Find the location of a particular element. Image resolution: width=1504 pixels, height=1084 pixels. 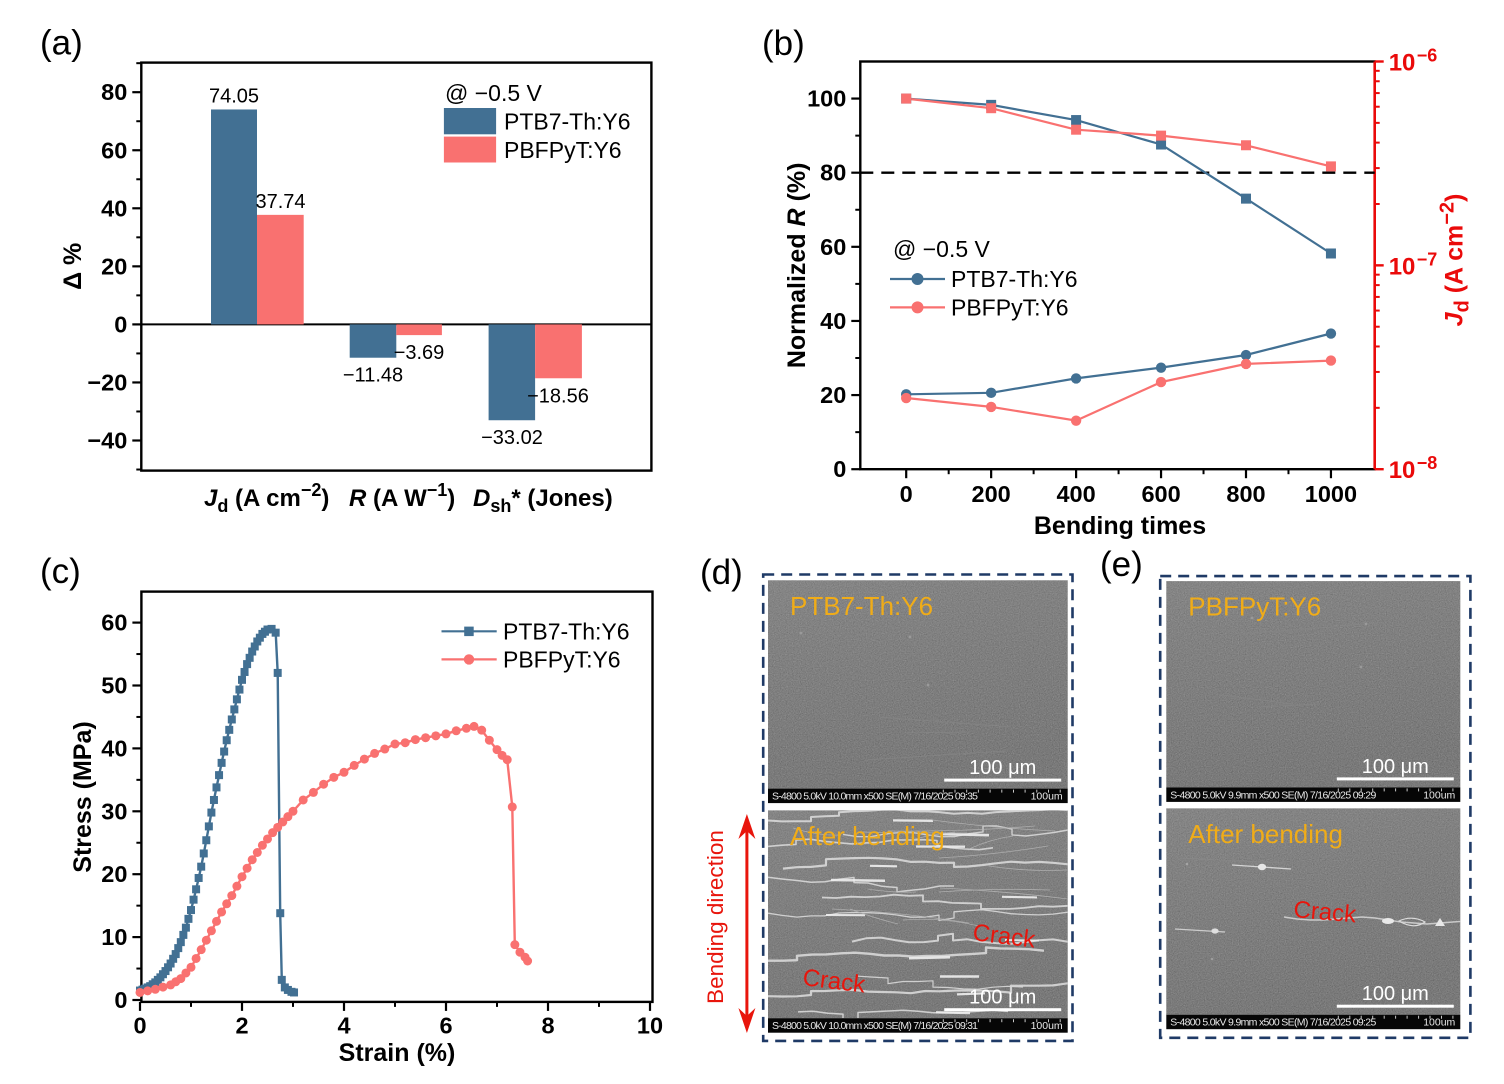

svg-text: 100 is located at coordinates (826, 99).